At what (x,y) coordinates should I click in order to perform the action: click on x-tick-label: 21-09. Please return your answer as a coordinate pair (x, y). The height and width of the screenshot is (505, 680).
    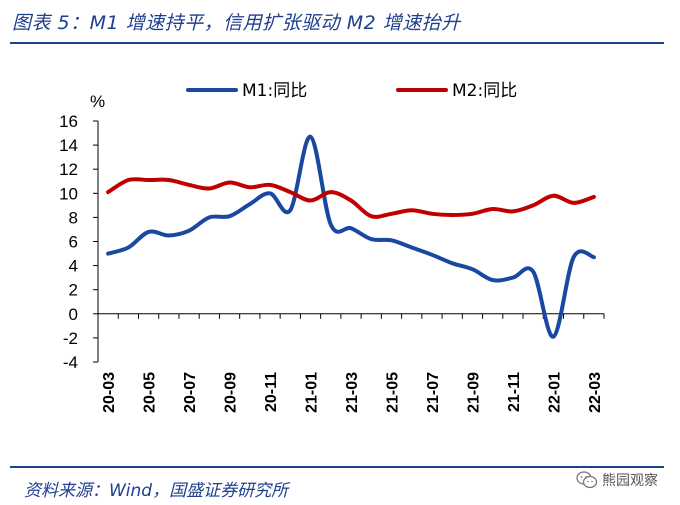
    Looking at the image, I should click on (473, 392).